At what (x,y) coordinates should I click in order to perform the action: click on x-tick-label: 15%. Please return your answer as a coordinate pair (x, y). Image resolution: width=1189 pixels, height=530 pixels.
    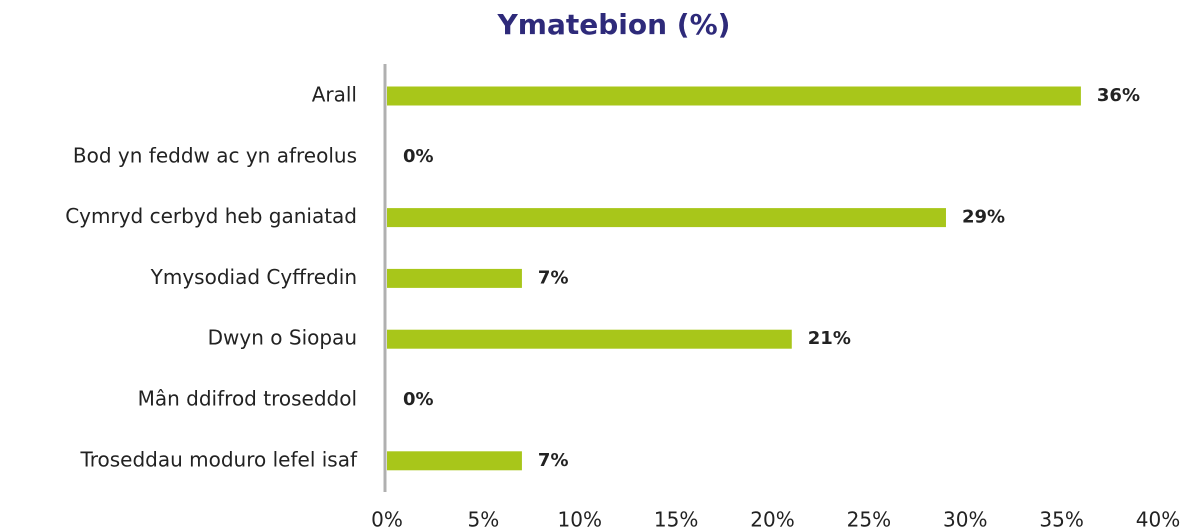
    Looking at the image, I should click on (676, 519).